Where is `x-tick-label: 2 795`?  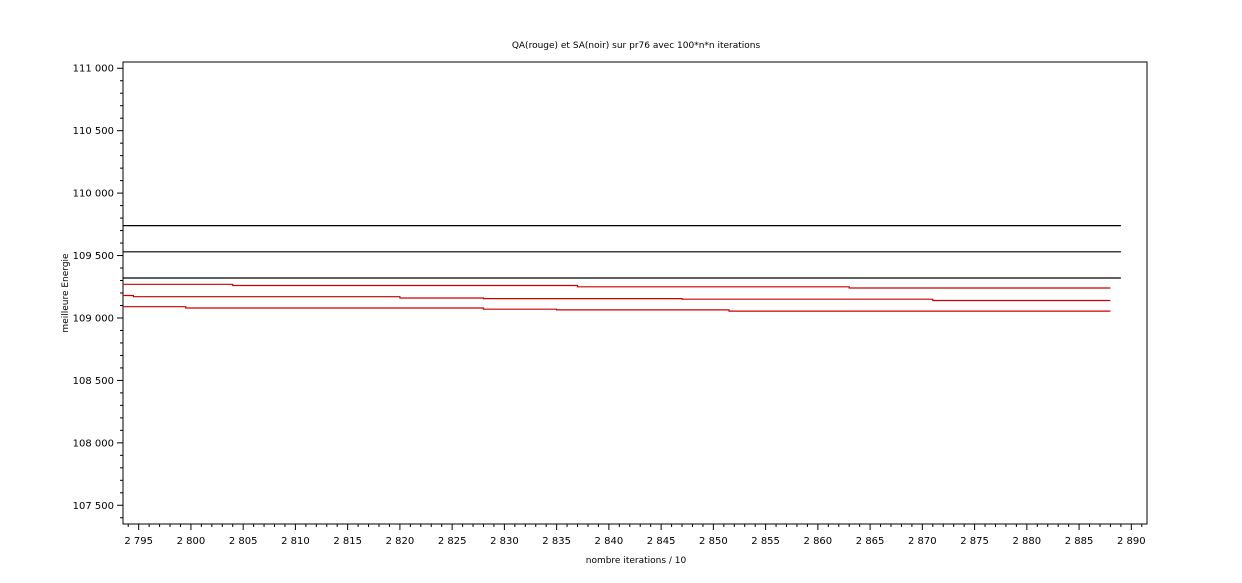 x-tick-label: 2 795 is located at coordinates (138, 541).